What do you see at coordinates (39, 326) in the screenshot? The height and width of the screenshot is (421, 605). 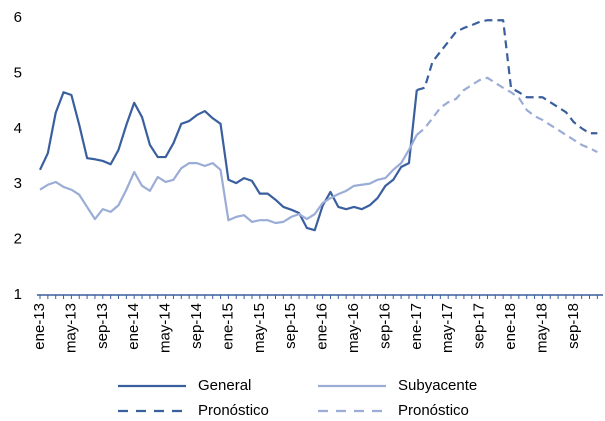 I see `x-tick-label: ene-13` at bounding box center [39, 326].